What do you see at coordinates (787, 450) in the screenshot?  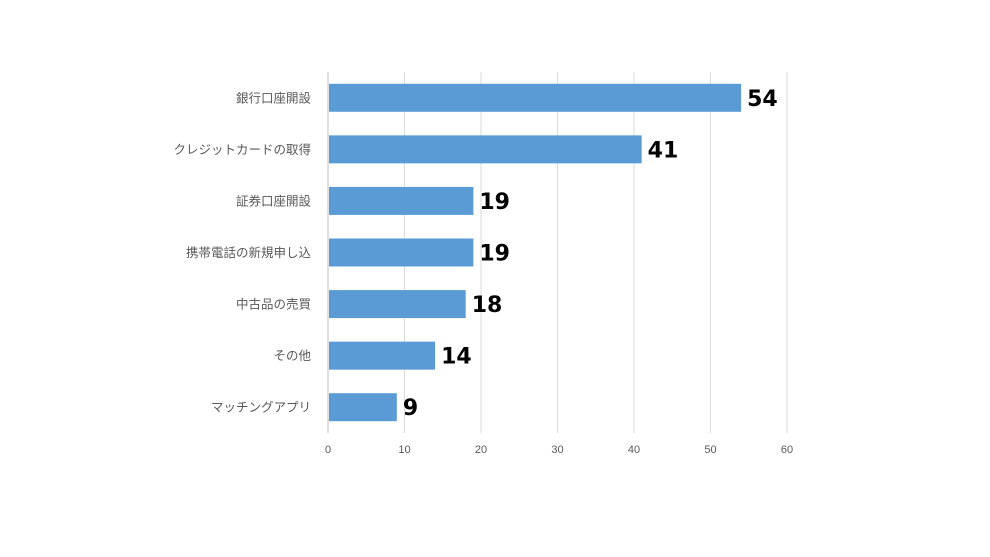 I see `x-tick-label: 60` at bounding box center [787, 450].